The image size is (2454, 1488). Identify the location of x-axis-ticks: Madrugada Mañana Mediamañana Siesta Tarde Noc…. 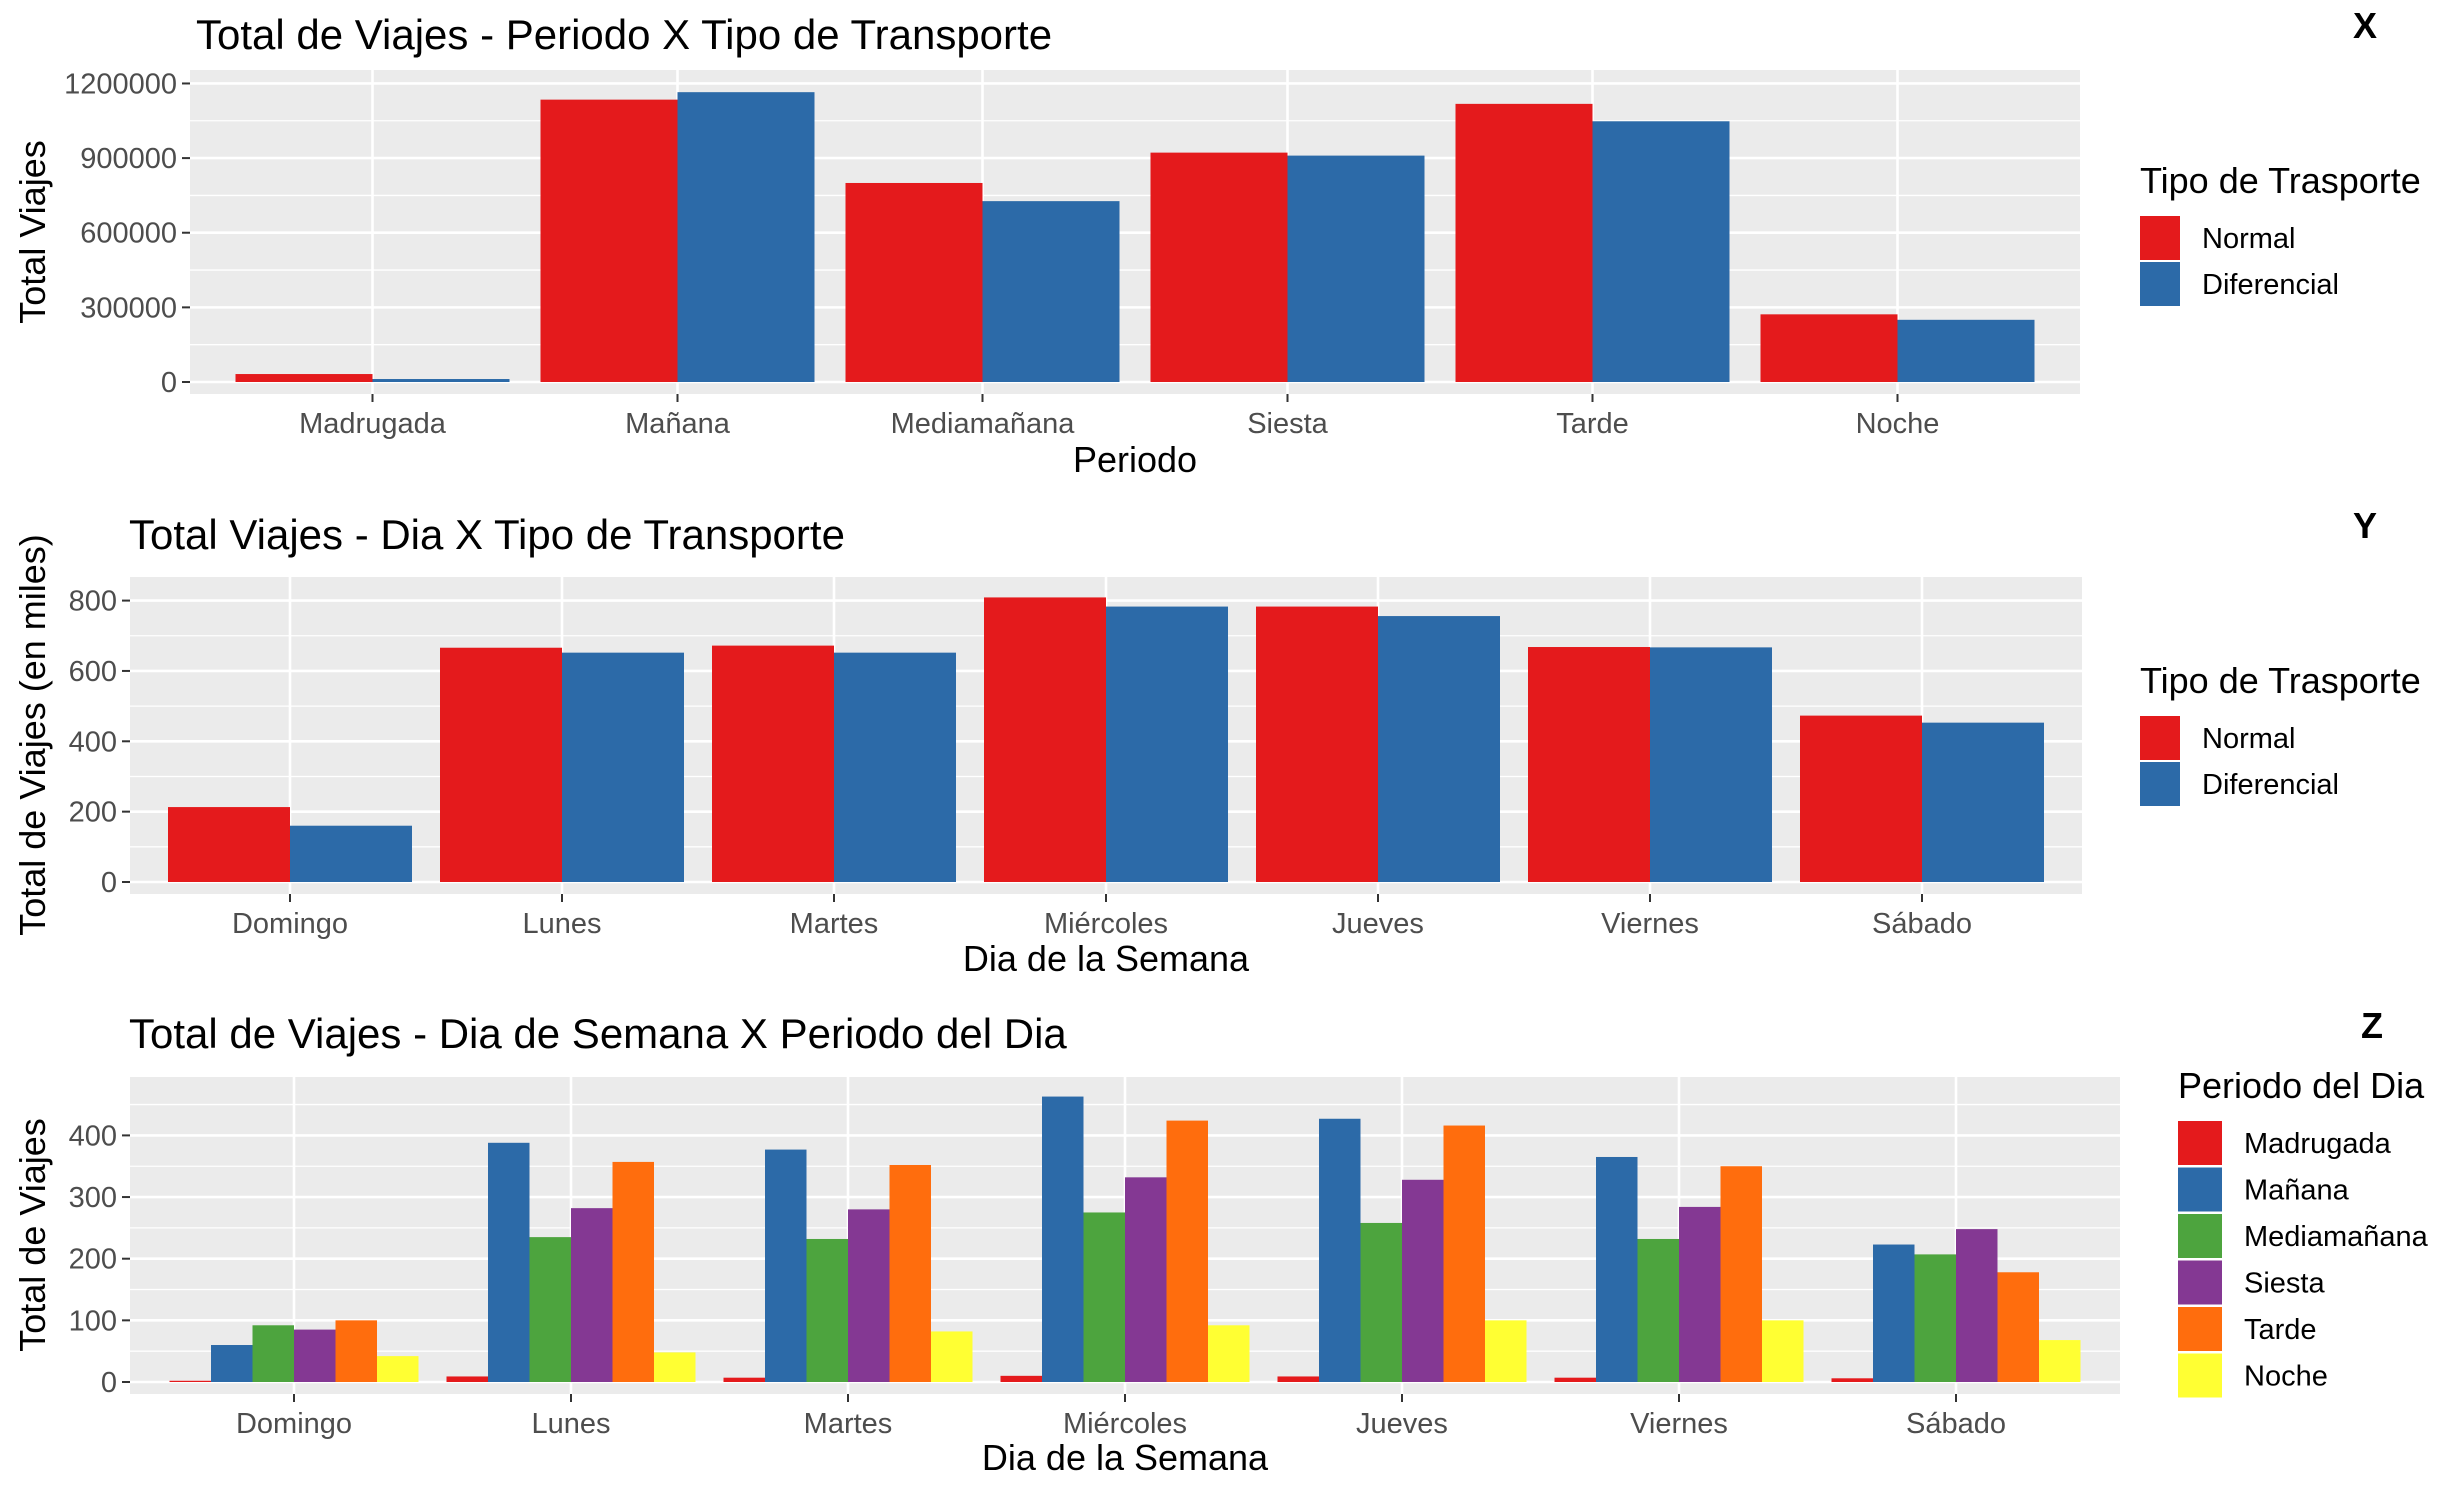
(1119, 417).